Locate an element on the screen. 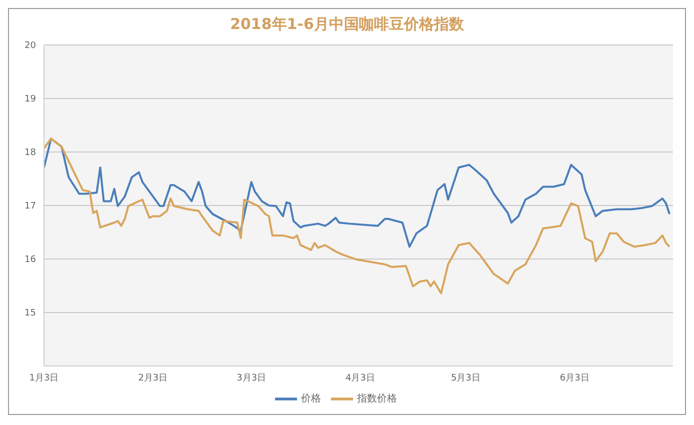  legend-label: 指数价格 is located at coordinates (377, 399).